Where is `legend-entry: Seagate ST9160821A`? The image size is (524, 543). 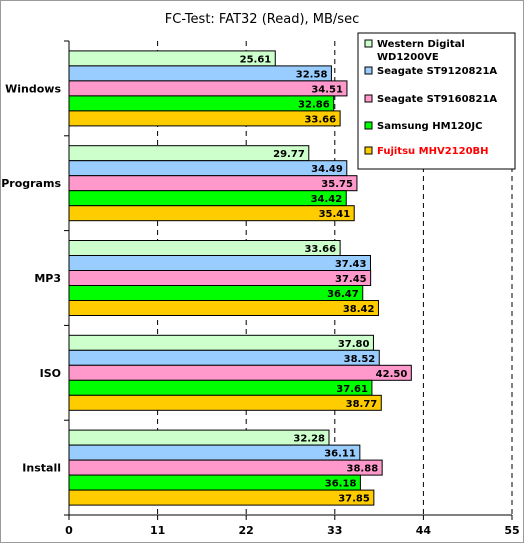 legend-entry: Seagate ST9160821A is located at coordinates (437, 99).